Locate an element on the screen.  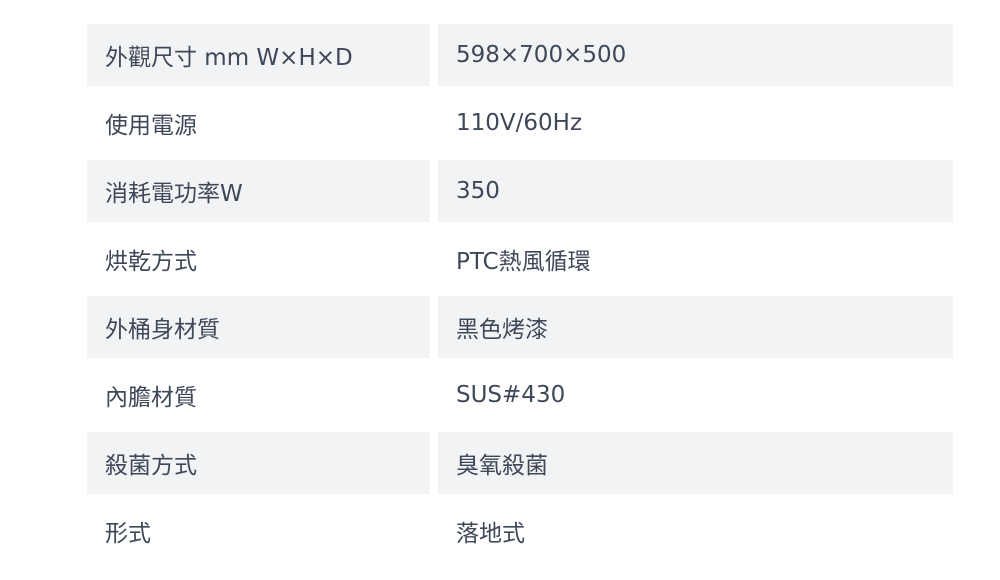
spec-value: PTC熱風循環 is located at coordinates (523, 262).